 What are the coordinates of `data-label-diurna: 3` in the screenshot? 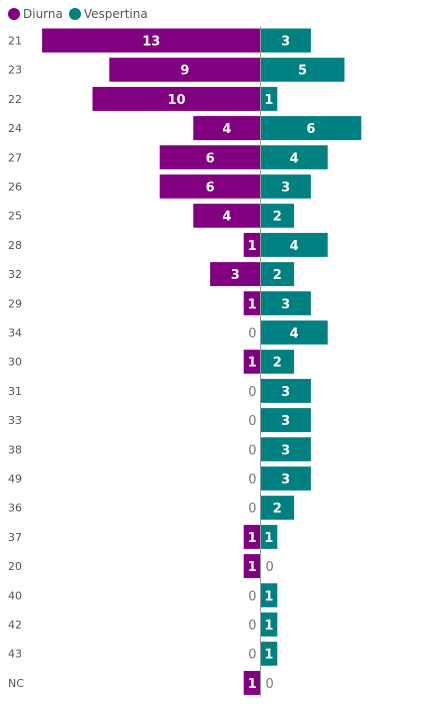 It's located at (235, 275).